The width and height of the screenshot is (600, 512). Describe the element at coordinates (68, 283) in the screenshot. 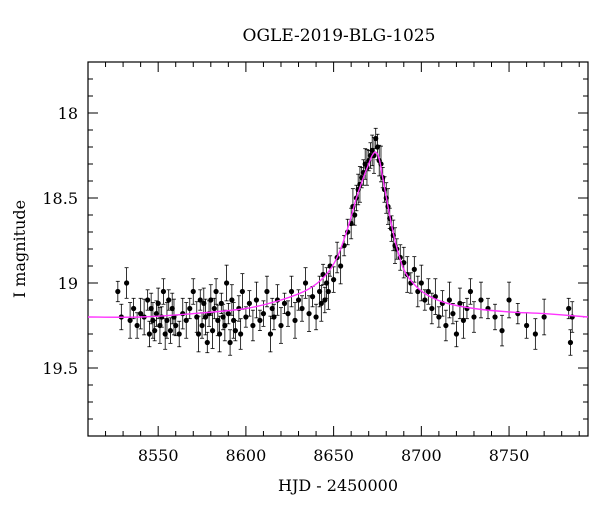

I see `y-tick-label: 19` at that location.